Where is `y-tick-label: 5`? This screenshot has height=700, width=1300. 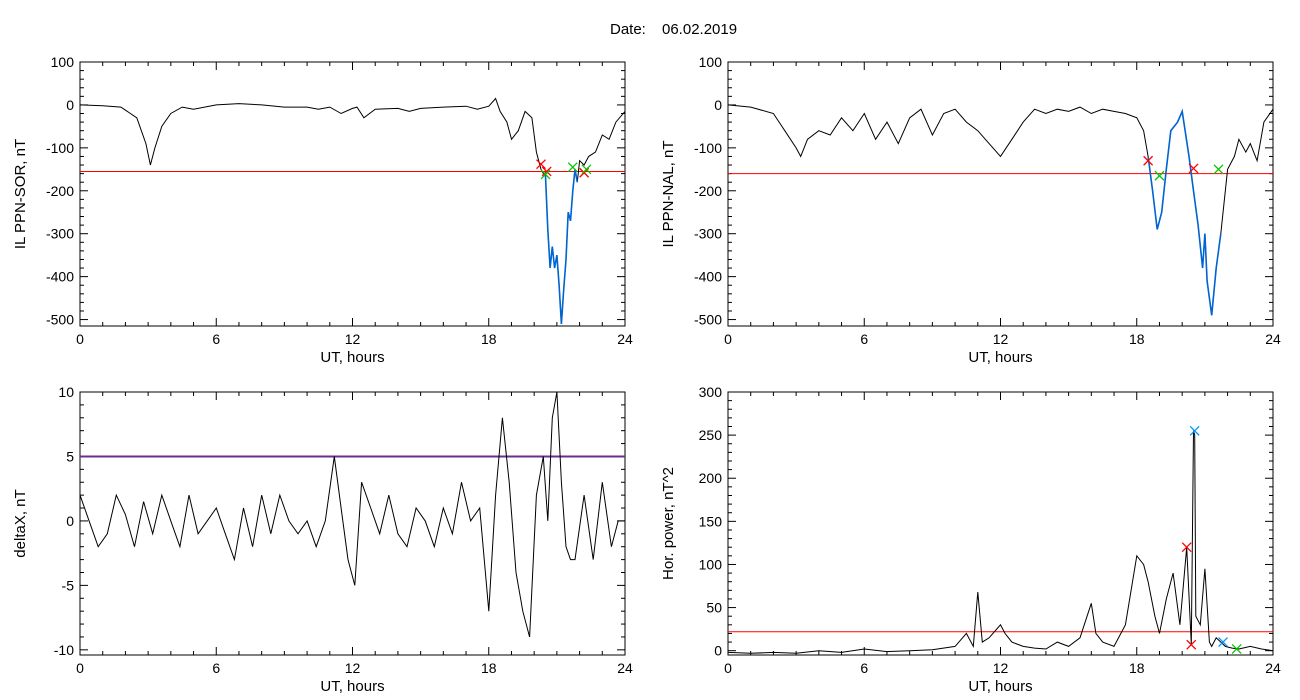
y-tick-label: 5 is located at coordinates (70, 456).